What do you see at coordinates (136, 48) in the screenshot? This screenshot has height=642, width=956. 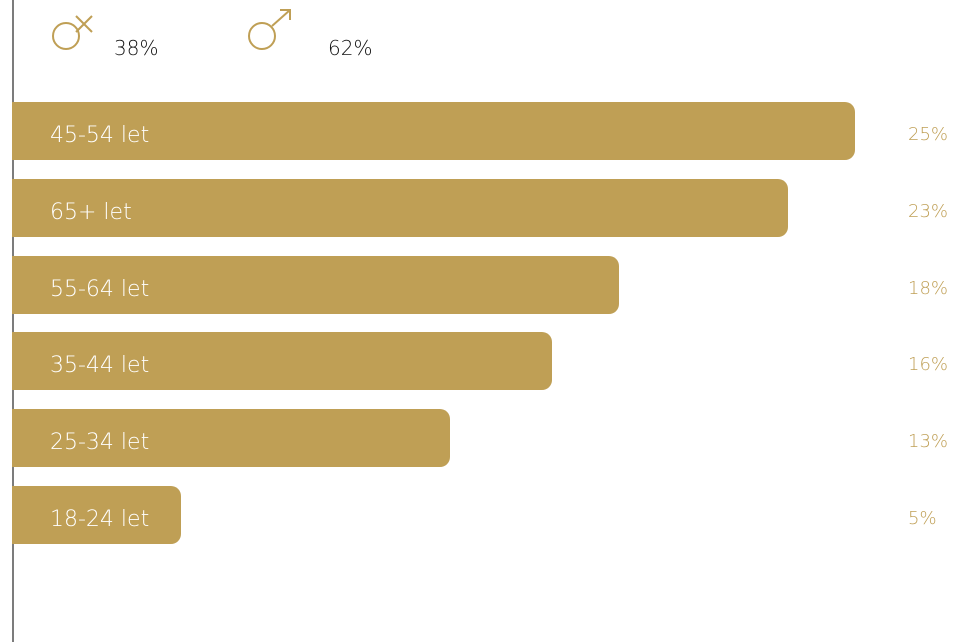 I see `female-percentage: 38%` at bounding box center [136, 48].